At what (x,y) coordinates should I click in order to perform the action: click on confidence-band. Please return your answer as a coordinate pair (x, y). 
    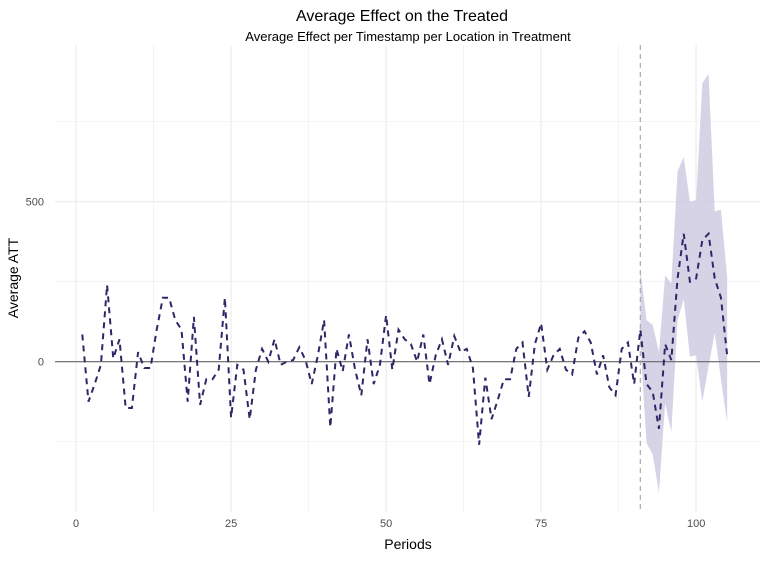
    Looking at the image, I should click on (684, 283).